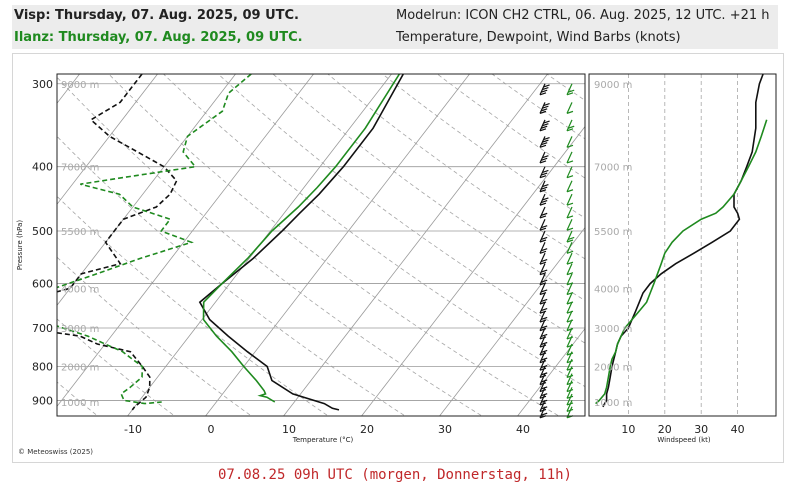  Describe the element at coordinates (613, 403) in the screenshot. I see `windspeed-height-label: 1000 m` at that location.